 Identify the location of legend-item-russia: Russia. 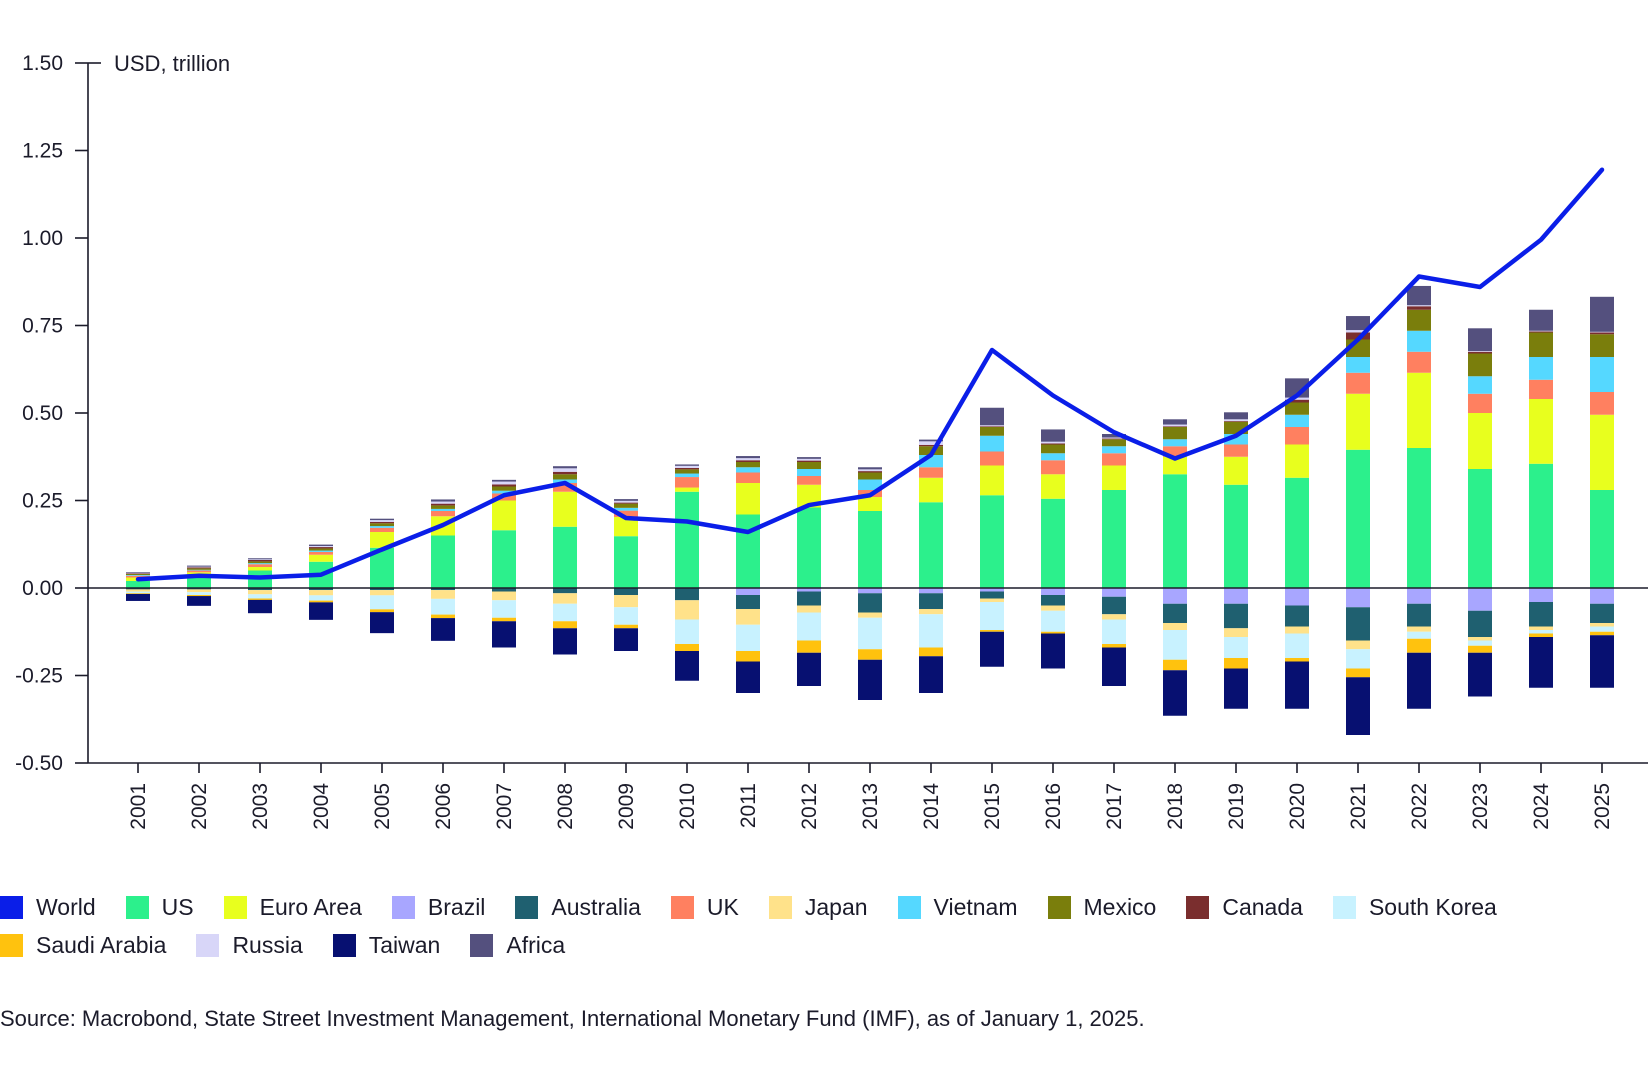
(249, 945).